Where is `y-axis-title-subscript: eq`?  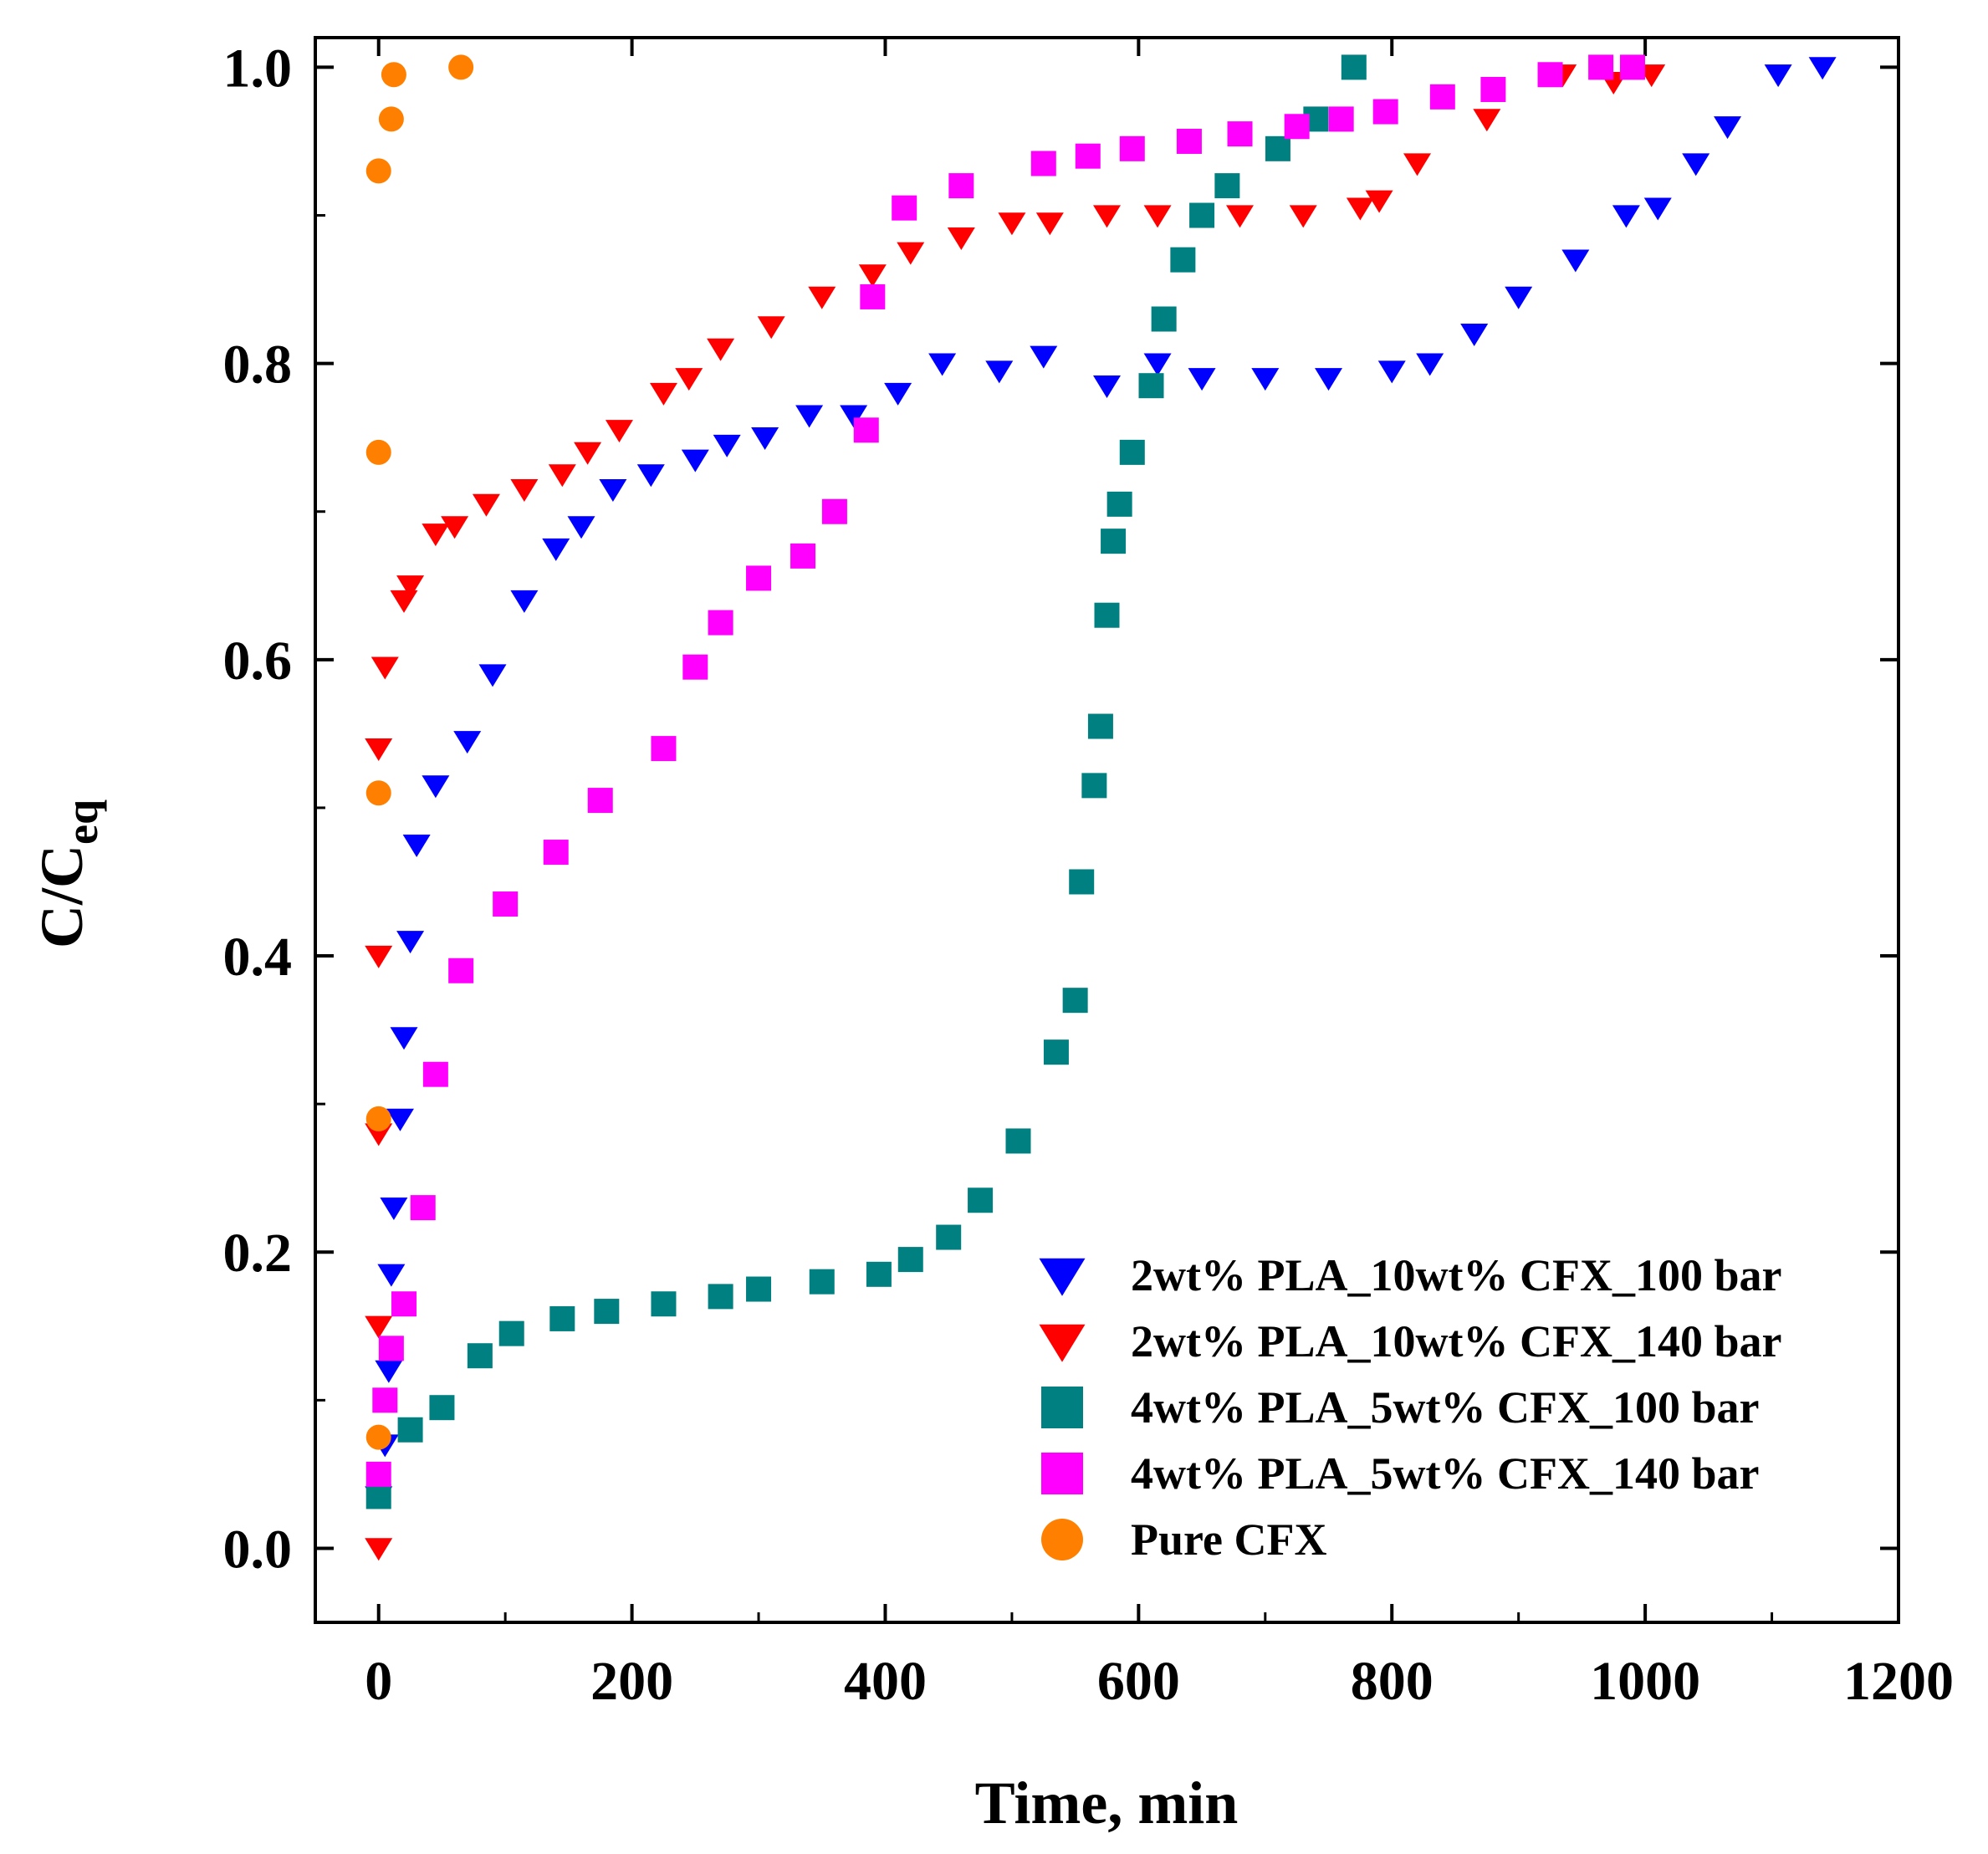 y-axis-title-subscript: eq is located at coordinates (82, 822).